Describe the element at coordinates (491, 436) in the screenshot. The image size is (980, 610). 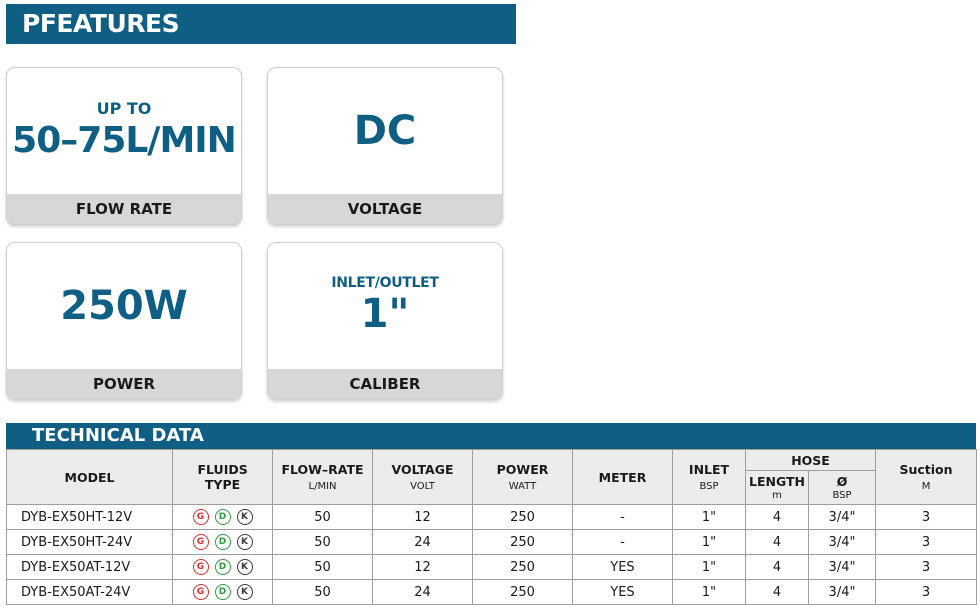
I see `technical-data-banner: TECHNICAL DATA` at that location.